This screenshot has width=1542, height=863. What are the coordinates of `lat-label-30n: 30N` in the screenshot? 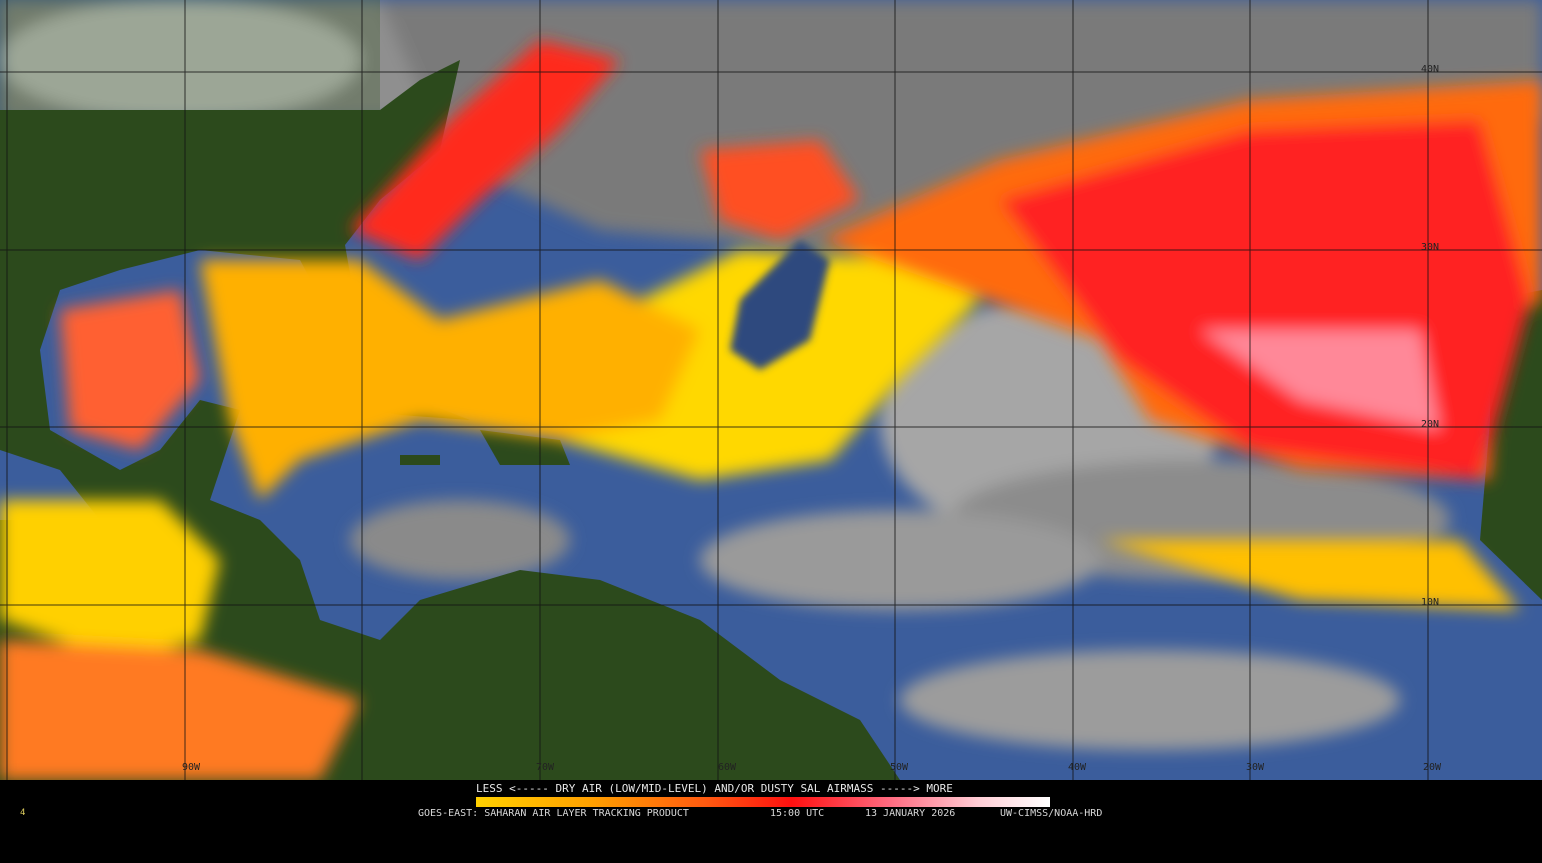 It's located at (1430, 247).